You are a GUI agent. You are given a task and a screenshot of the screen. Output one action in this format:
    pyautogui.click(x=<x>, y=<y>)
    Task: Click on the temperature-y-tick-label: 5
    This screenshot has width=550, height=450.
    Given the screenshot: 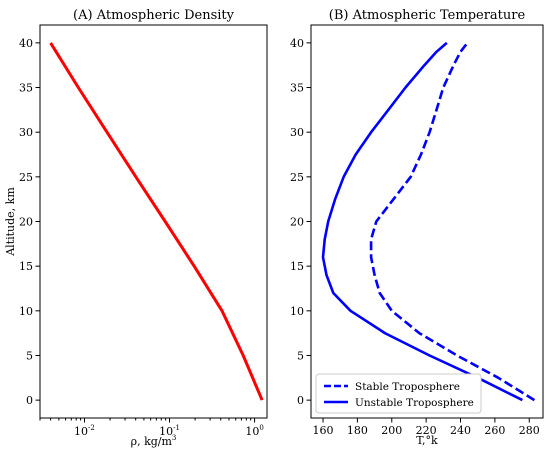 What is the action you would take?
    pyautogui.click(x=300, y=355)
    